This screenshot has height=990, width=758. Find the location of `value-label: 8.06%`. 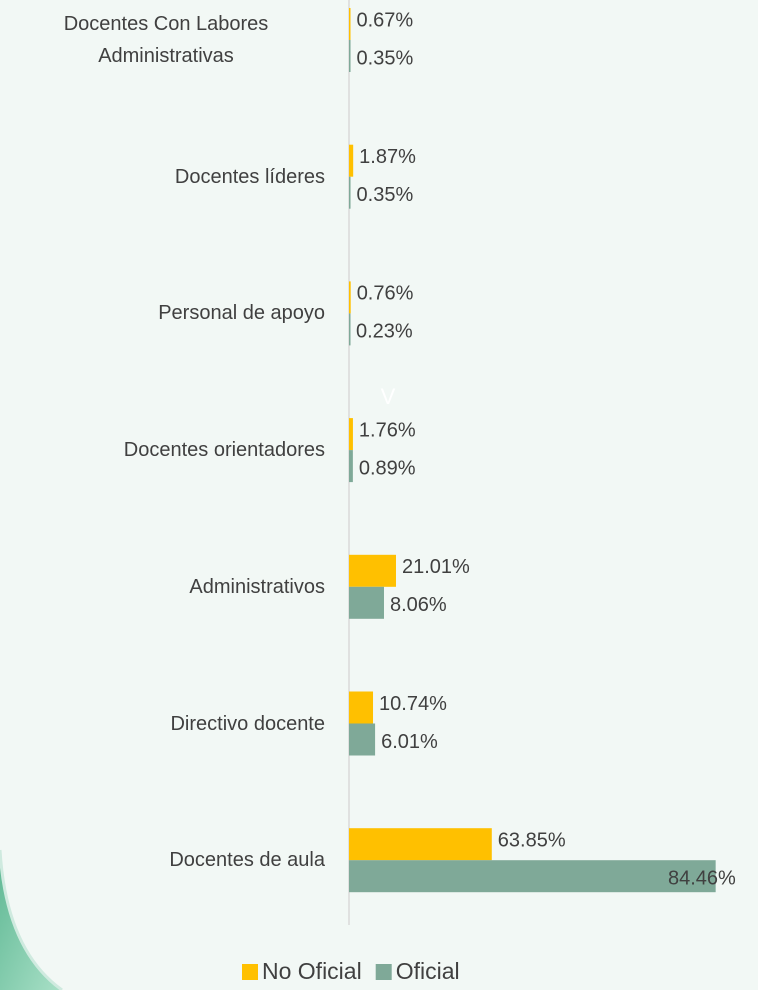

value-label: 8.06% is located at coordinates (418, 605).